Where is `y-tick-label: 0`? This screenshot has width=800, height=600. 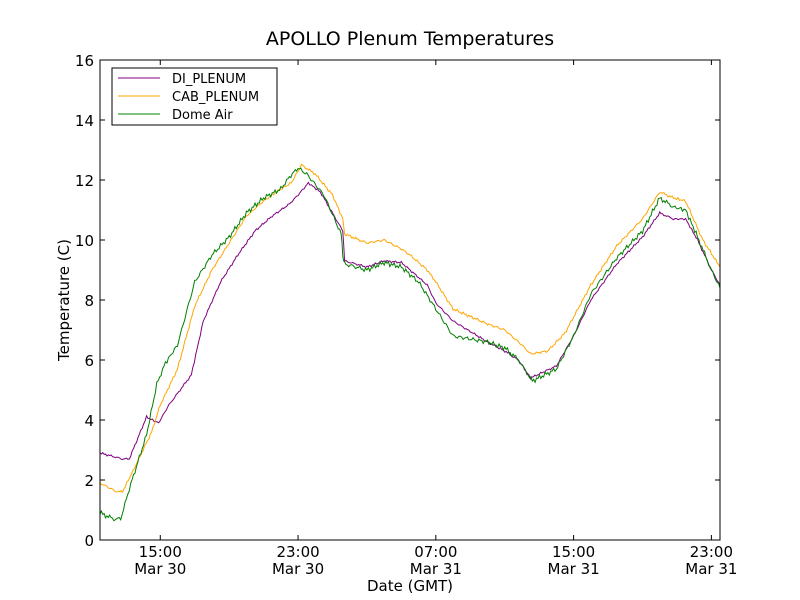
y-tick-label: 0 is located at coordinates (89, 541).